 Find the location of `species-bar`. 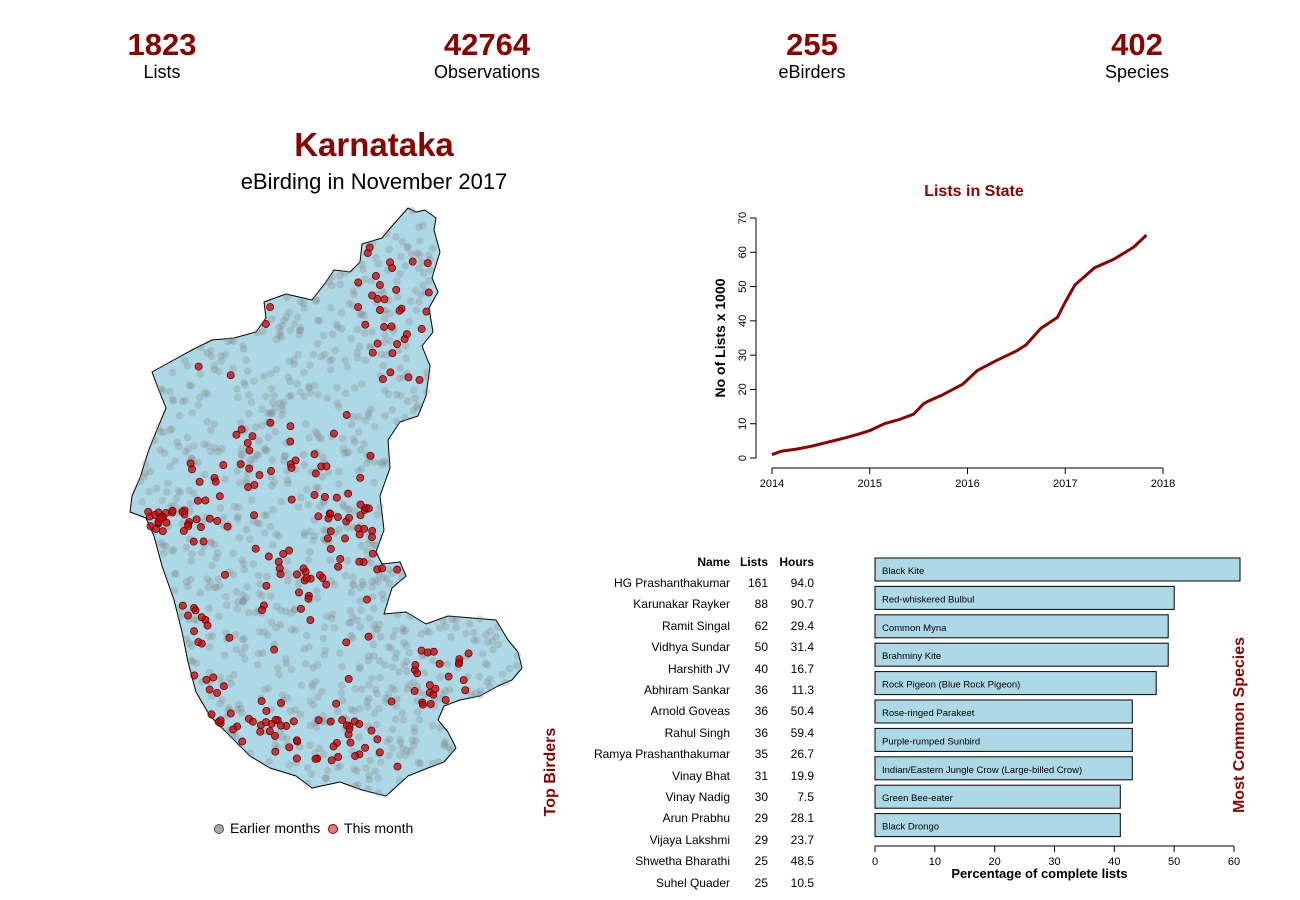

species-bar is located at coordinates (997, 825).